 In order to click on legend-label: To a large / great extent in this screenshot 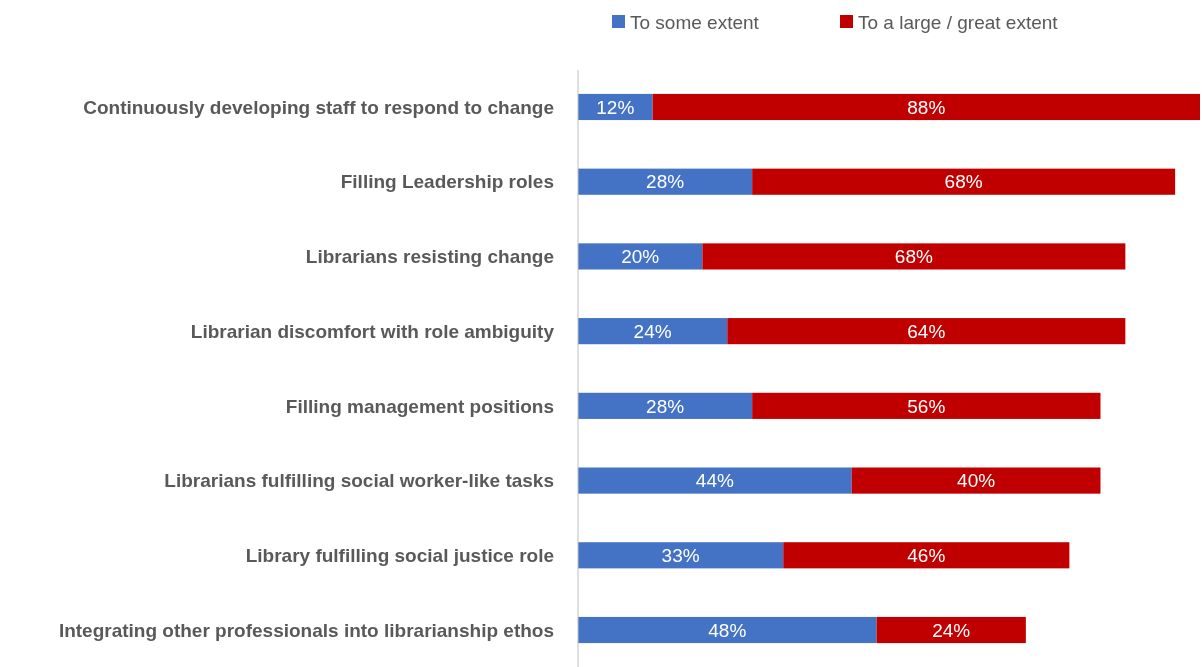, I will do `click(958, 22)`.